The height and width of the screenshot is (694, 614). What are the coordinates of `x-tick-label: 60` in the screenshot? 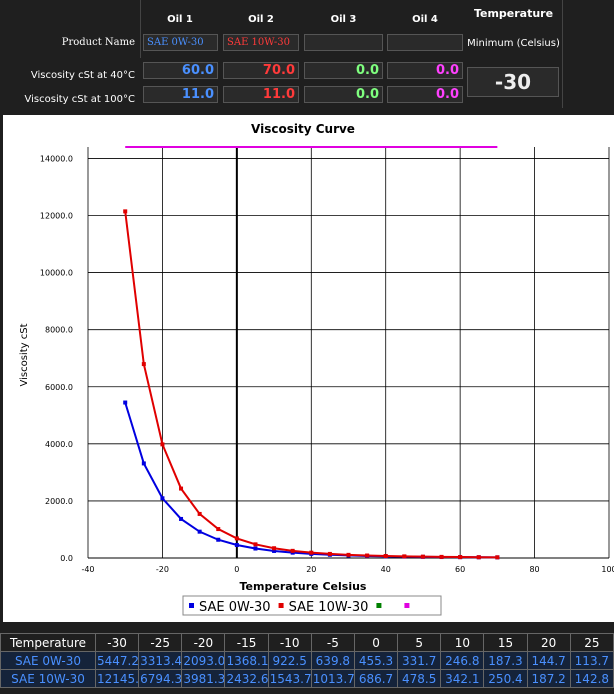 It's located at (460, 569).